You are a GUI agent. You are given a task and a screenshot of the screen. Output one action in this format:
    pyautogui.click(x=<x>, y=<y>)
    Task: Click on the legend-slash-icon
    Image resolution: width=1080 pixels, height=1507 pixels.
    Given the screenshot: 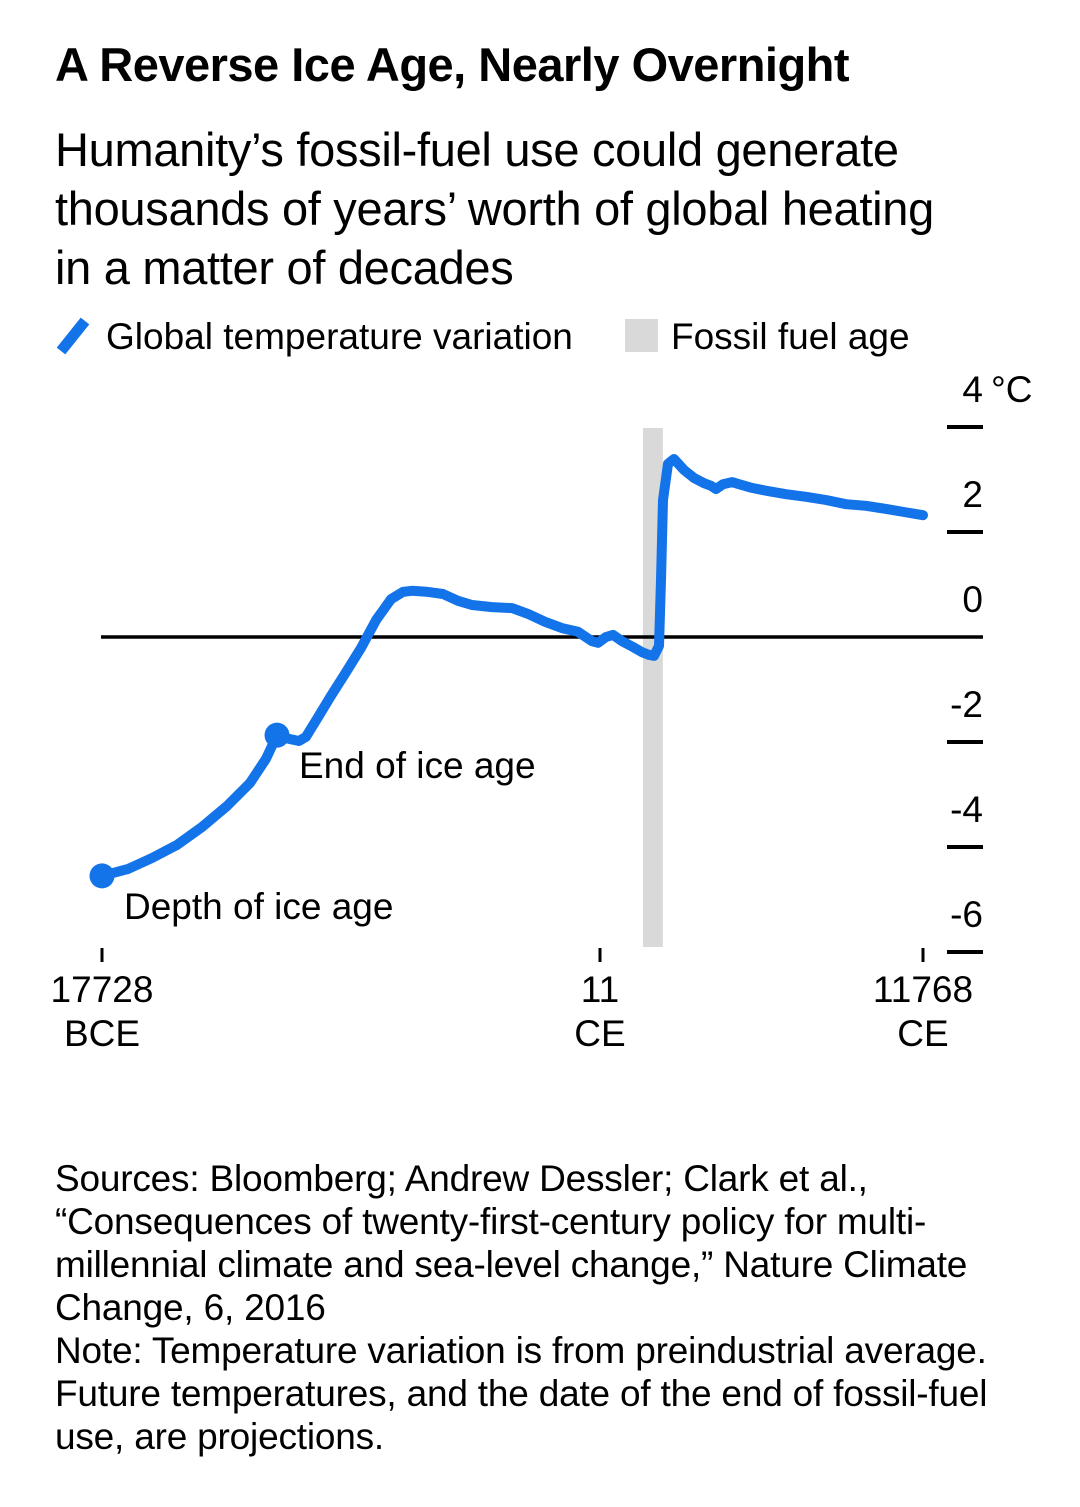 What is the action you would take?
    pyautogui.click(x=73, y=336)
    